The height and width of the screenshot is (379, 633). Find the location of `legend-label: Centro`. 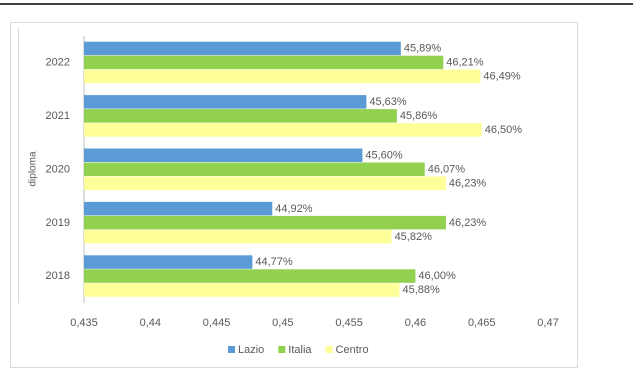

legend-label: Centro is located at coordinates (352, 350).